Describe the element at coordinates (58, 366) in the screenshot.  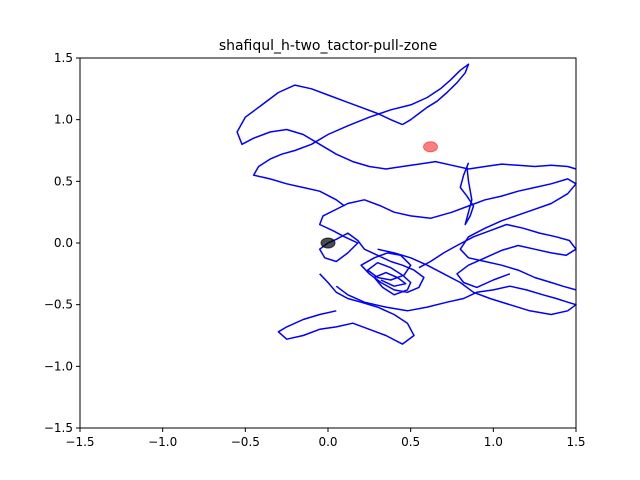
I see `y-tick-label: −1.0` at that location.